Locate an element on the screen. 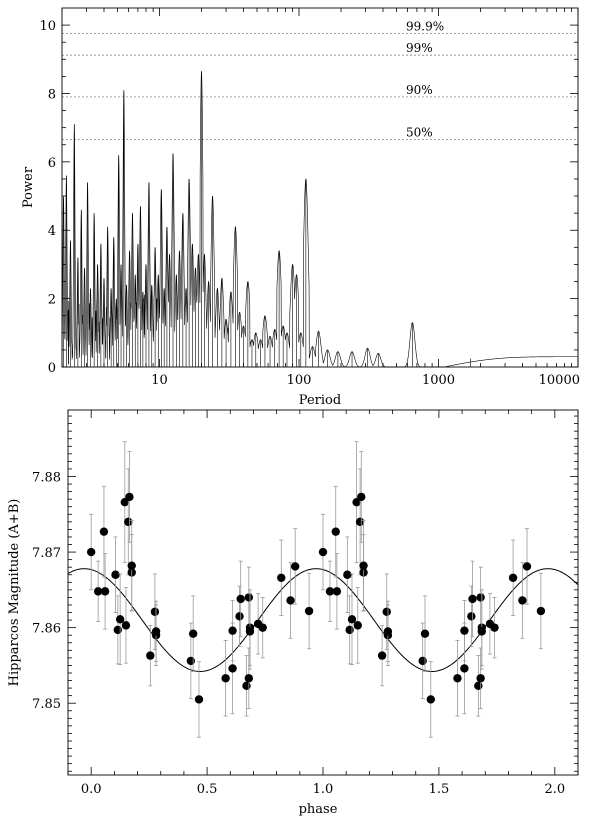 The width and height of the screenshot is (600, 821). y-tick-label: 7.88 is located at coordinates (46, 478).